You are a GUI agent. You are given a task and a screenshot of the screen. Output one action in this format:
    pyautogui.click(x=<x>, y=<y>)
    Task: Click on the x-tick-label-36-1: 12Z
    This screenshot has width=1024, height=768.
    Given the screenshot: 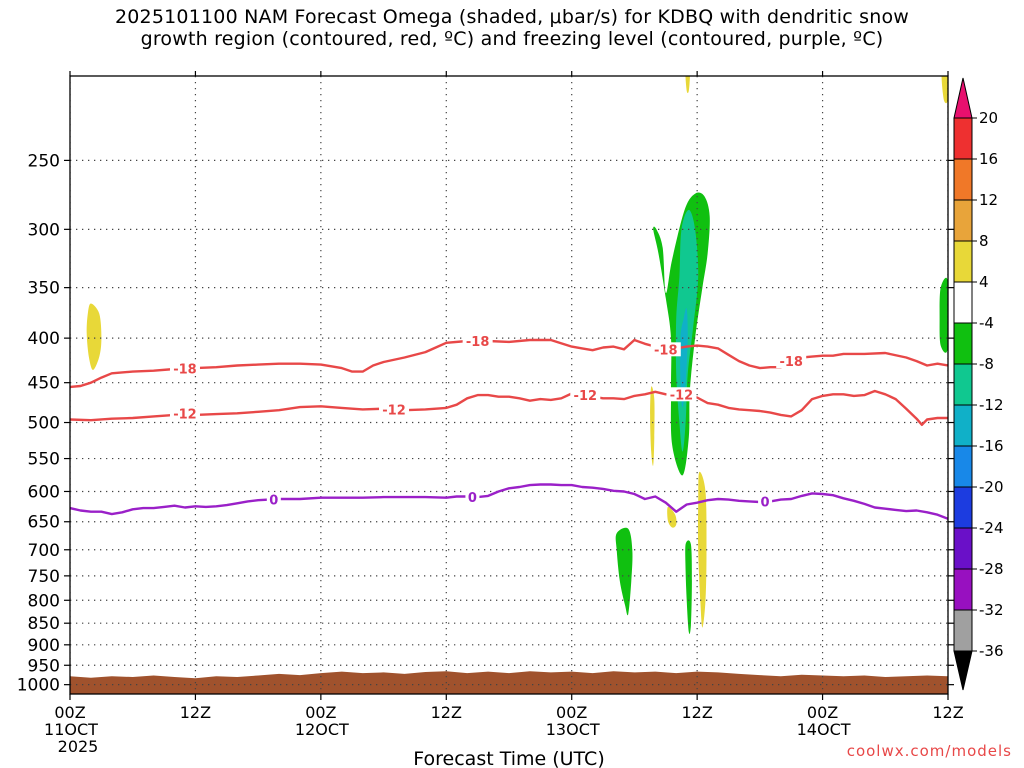 What is the action you would take?
    pyautogui.click(x=446, y=712)
    